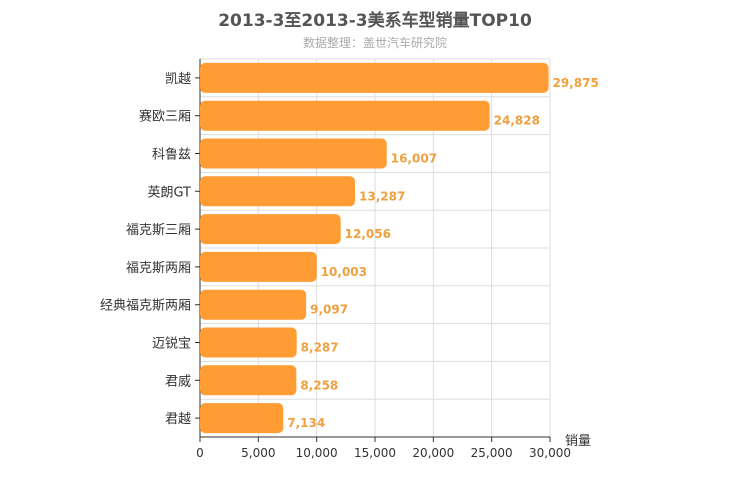 The image size is (750, 500). I want to click on data-label: 7,134, so click(306, 423).